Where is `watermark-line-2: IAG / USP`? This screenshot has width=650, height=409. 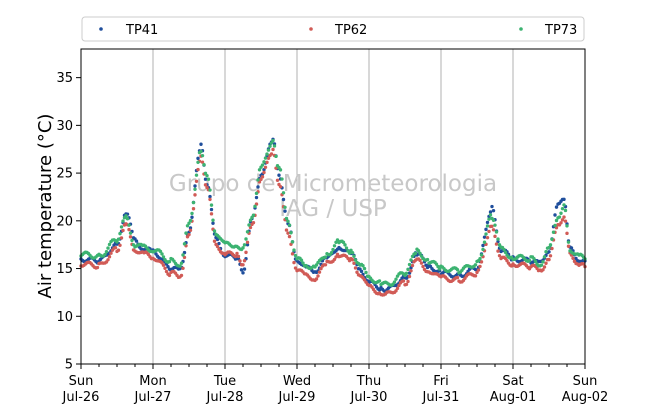
watermark-line-2: IAG / USP is located at coordinates (333, 209).